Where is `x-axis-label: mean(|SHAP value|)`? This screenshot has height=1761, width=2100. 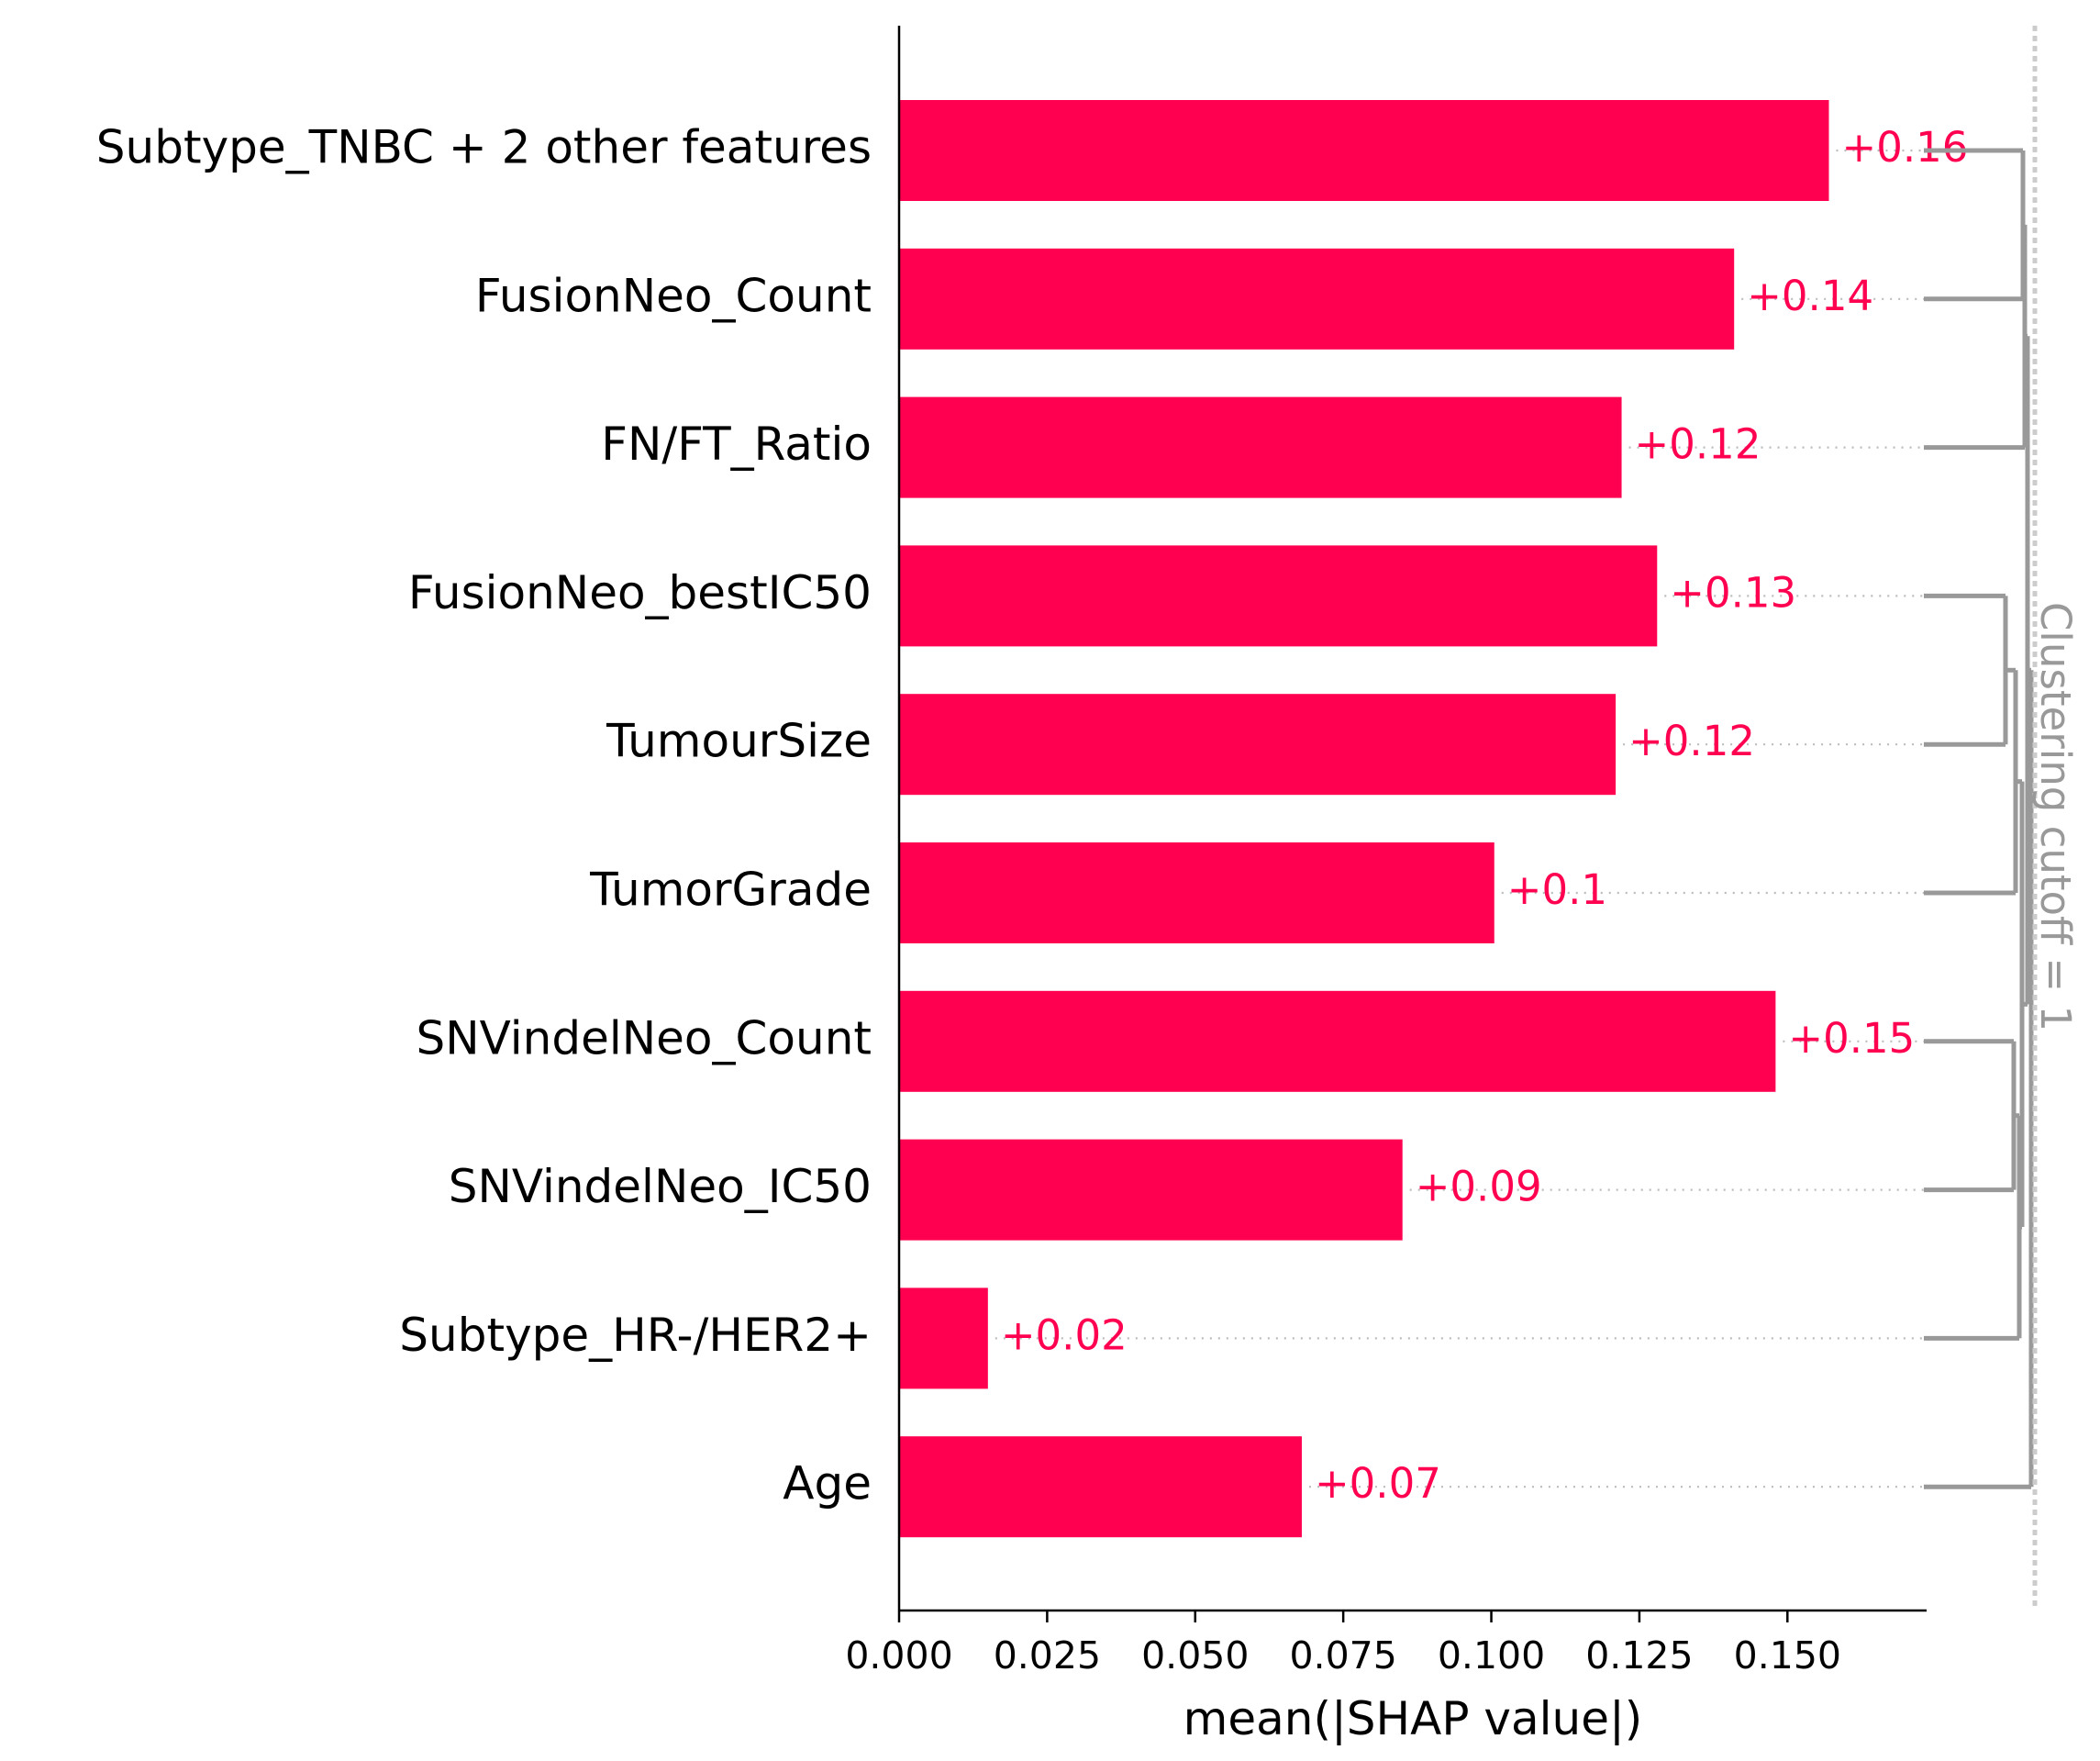
x-axis-label: mean(|SHAP value|) is located at coordinates (1413, 1719).